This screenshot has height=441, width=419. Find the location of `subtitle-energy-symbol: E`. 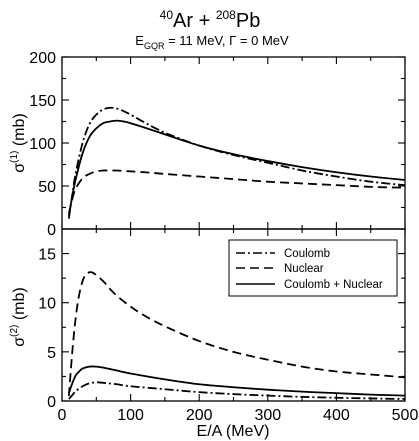

subtitle-energy-symbol: E is located at coordinates (139, 40).